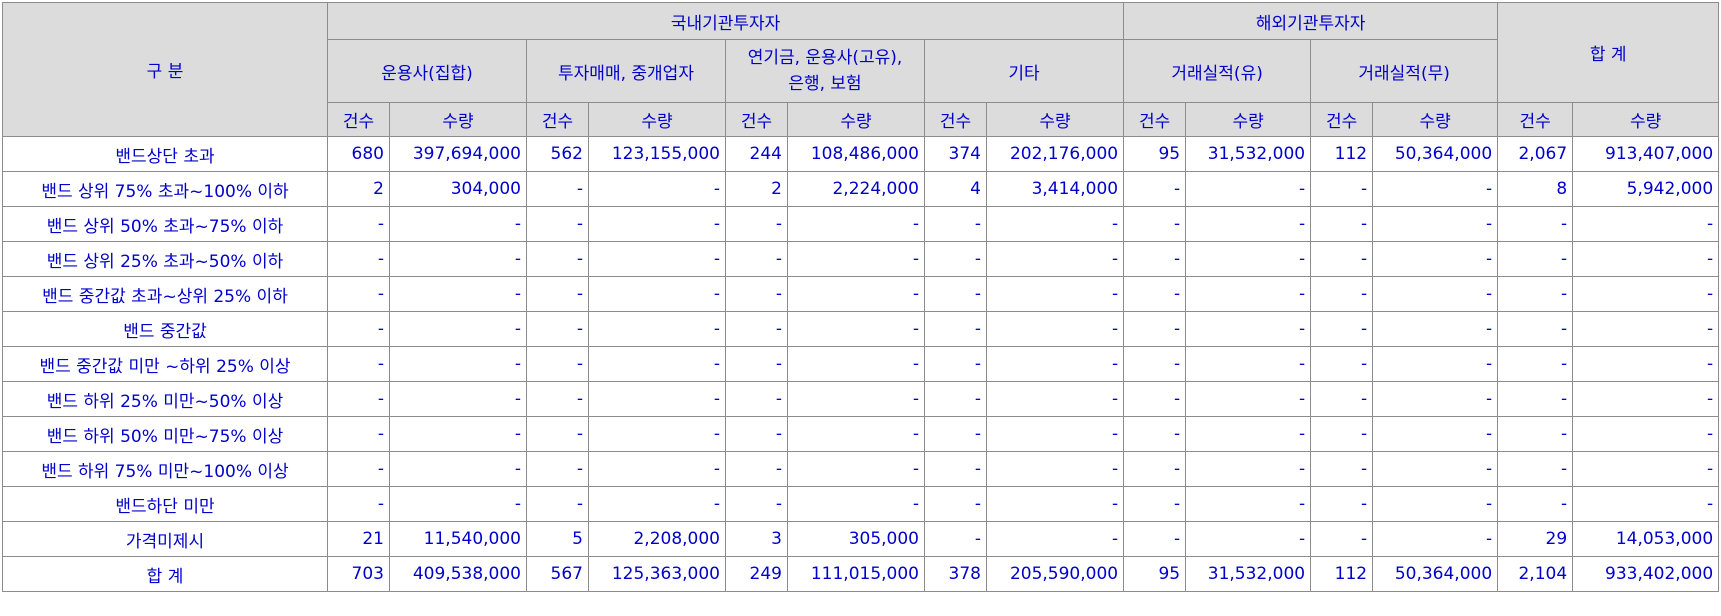 Image resolution: width=1721 pixels, height=616 pixels. Describe the element at coordinates (1646, 574) in the screenshot. I see `cell-quantity: 933,402,000` at that location.